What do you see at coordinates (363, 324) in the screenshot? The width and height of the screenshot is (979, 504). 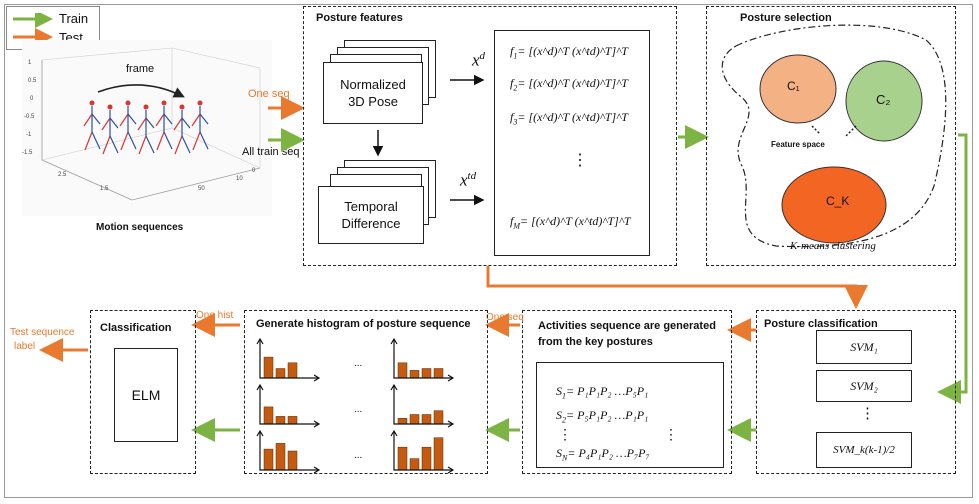 I see `histogram-title: Generate histogram of posture sequence` at bounding box center [363, 324].